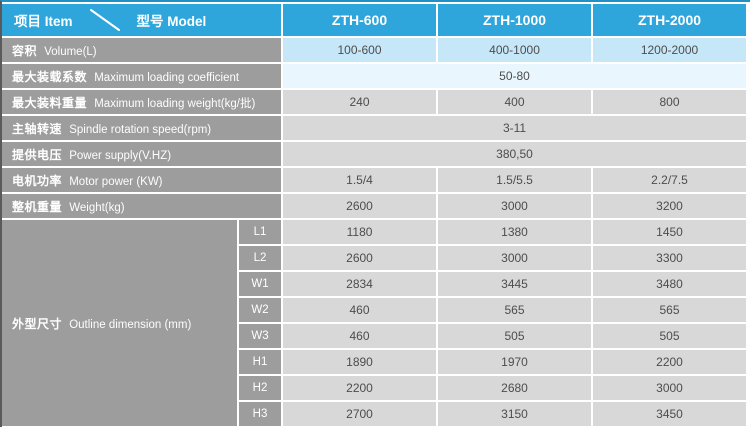 The height and width of the screenshot is (427, 750). I want to click on diagonal-divider-icon, so click(105, 20).